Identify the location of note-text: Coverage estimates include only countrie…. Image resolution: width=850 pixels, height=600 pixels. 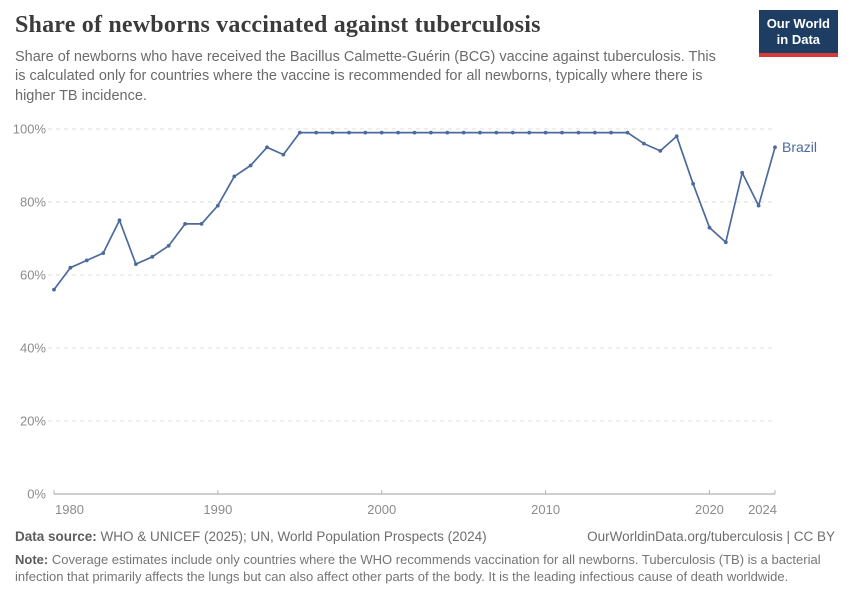
(418, 568).